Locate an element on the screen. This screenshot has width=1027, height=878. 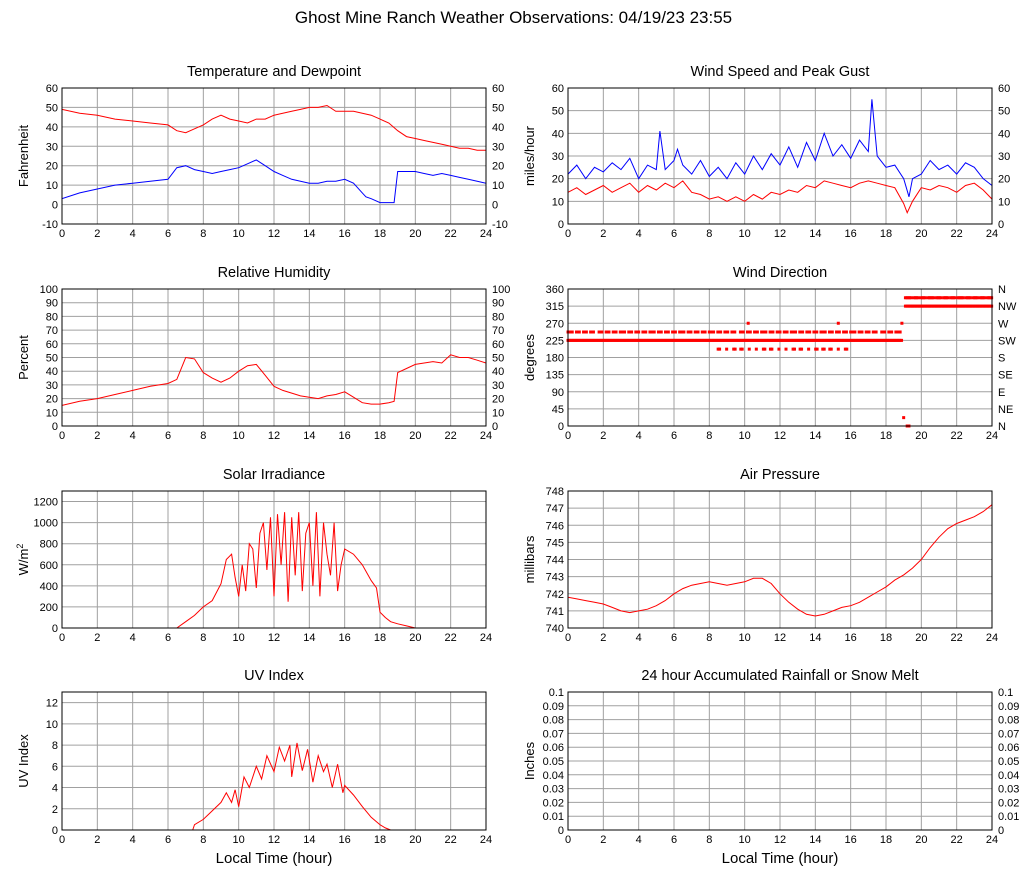
y-tick-label: 0.07 is located at coordinates (553, 734).